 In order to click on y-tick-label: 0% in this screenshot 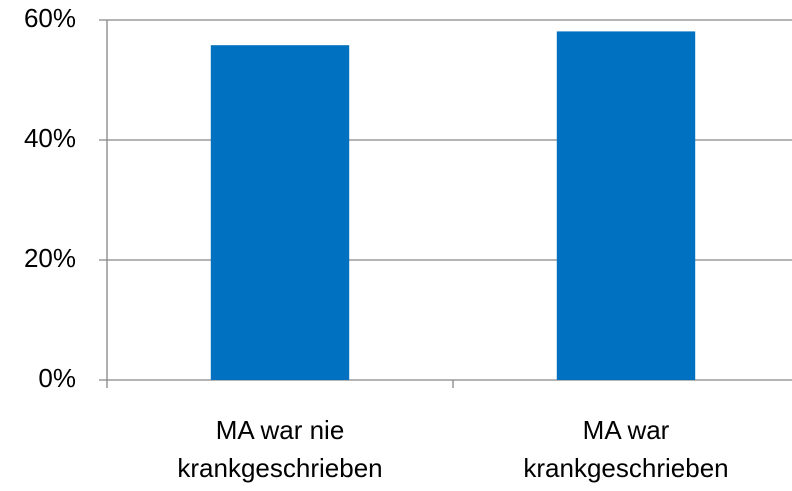, I will do `click(57, 378)`.